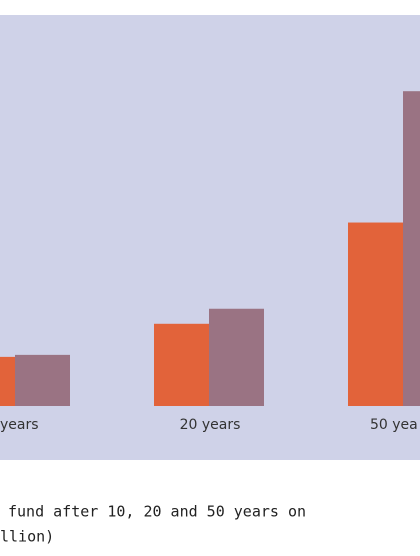  I want to click on x-tick-label: 50 yea, so click(394, 425).